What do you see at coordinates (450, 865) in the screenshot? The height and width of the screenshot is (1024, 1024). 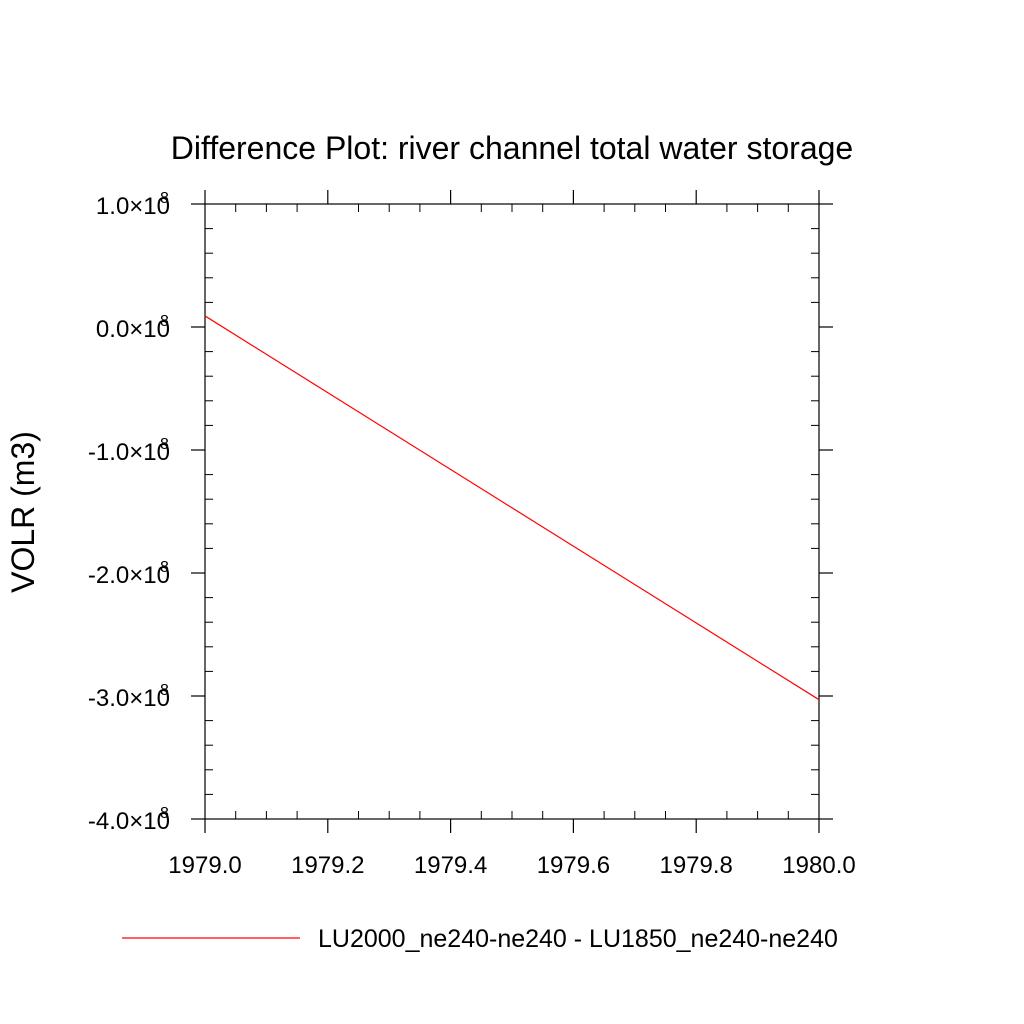 I see `x-tick-label: 1979.4` at bounding box center [450, 865].